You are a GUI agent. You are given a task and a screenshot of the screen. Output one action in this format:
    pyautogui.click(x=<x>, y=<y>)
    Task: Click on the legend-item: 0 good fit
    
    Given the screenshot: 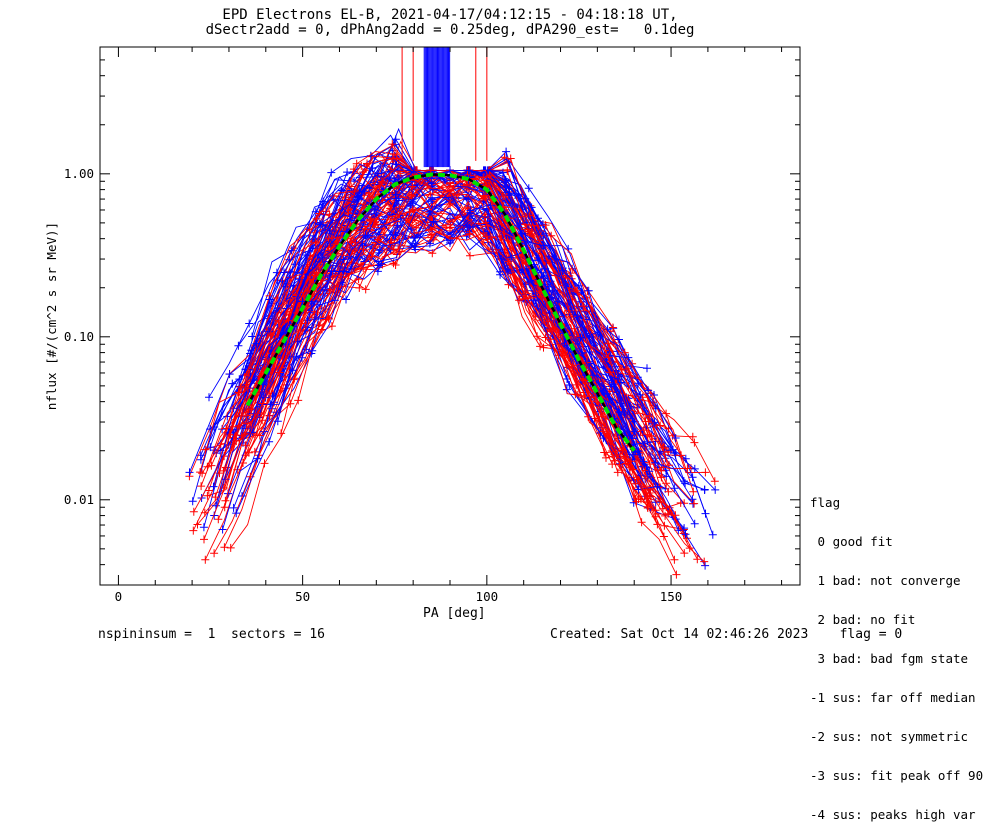 What is the action you would take?
    pyautogui.click(x=851, y=541)
    